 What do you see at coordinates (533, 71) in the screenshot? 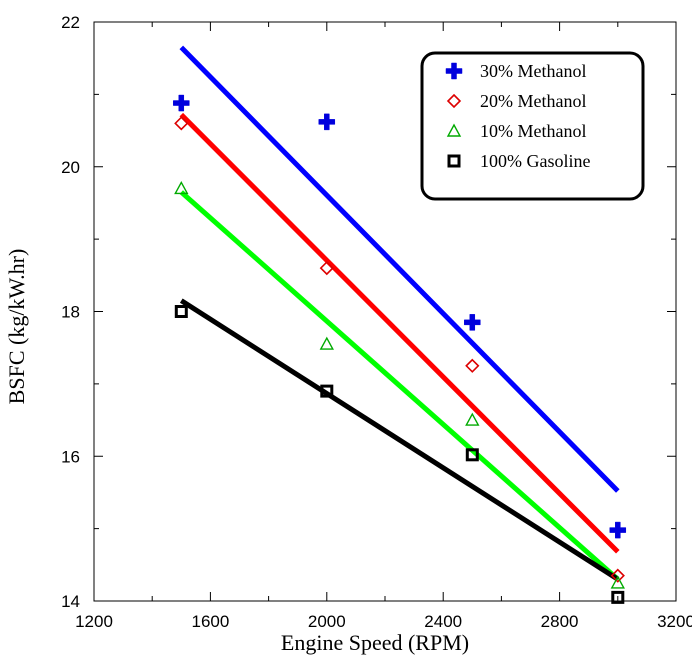
I see `legend-label: 30% Methanol` at bounding box center [533, 71].